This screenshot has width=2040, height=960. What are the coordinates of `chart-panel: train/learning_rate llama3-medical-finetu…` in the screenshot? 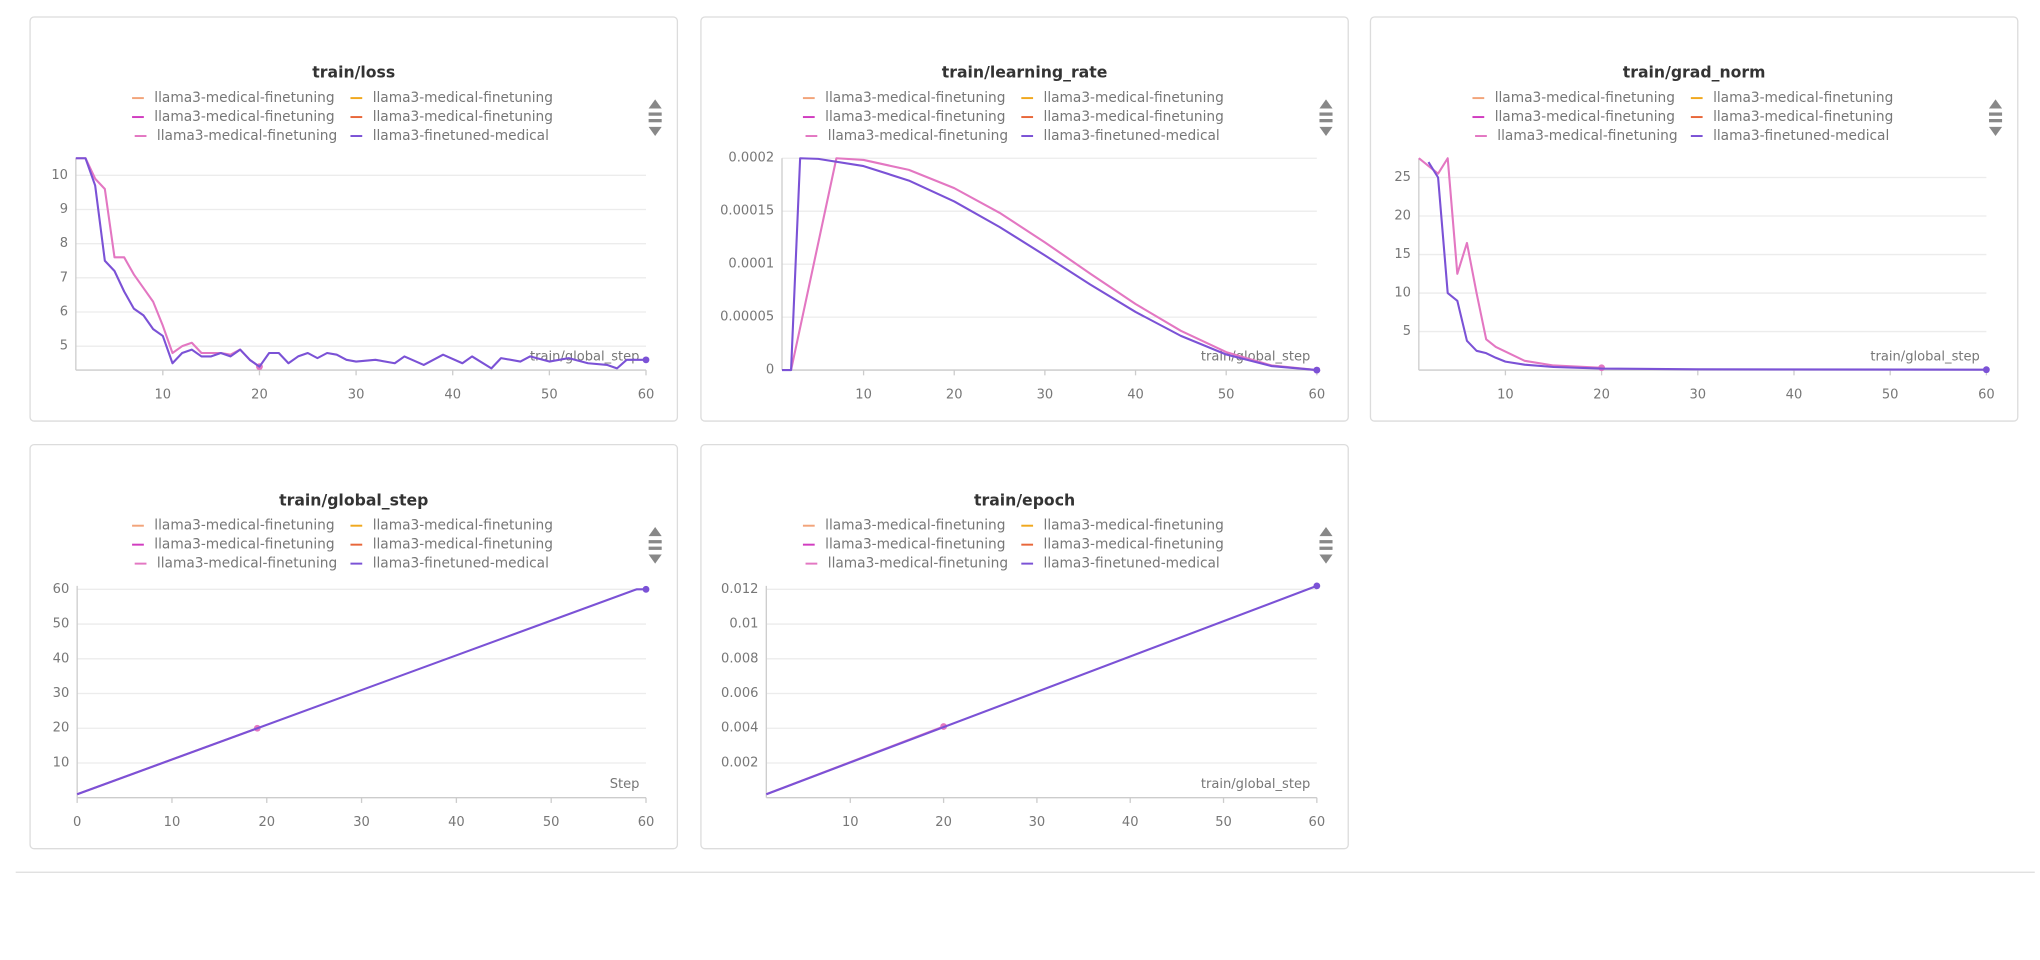 It's located at (1024, 219).